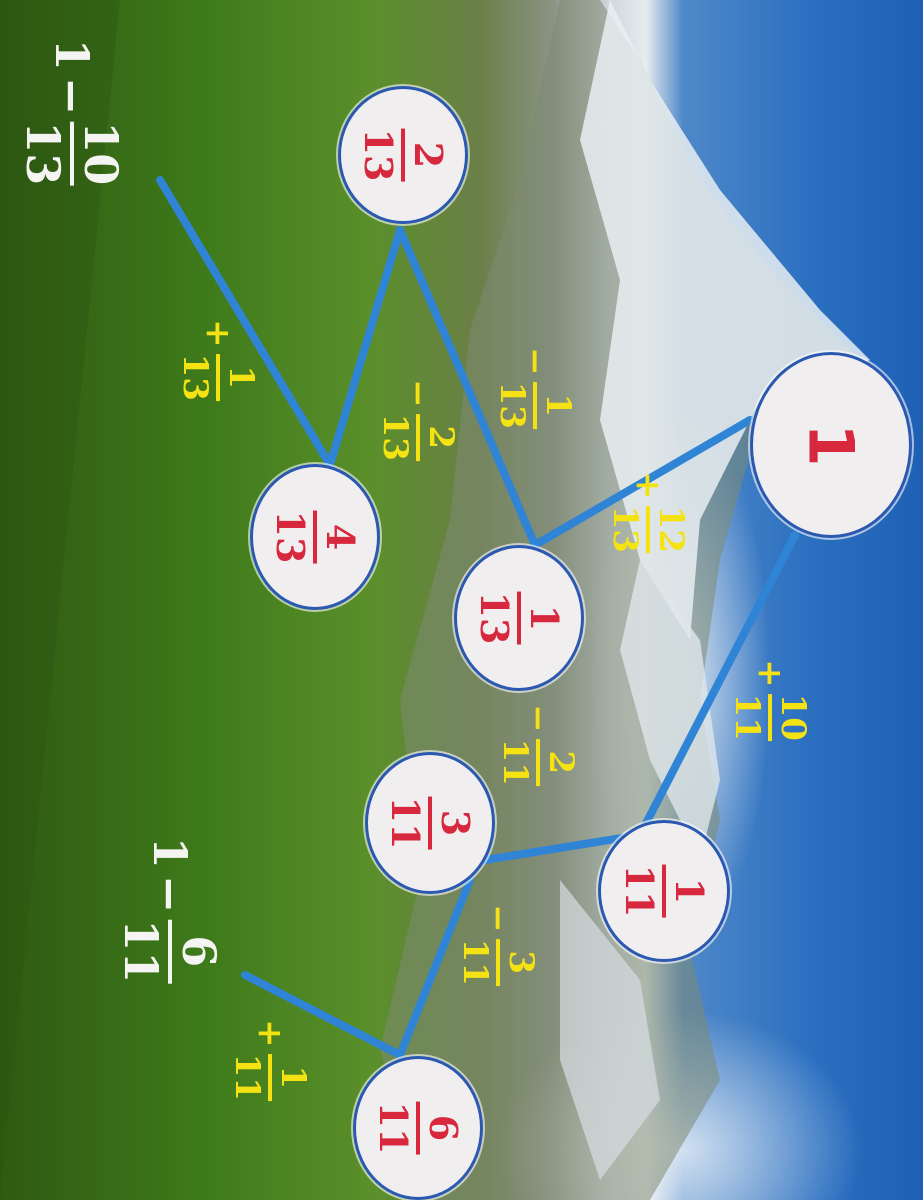 The image size is (923, 1200). What do you see at coordinates (315, 537) in the screenshot?
I see `node-circle-4-13: 4 13` at bounding box center [315, 537].